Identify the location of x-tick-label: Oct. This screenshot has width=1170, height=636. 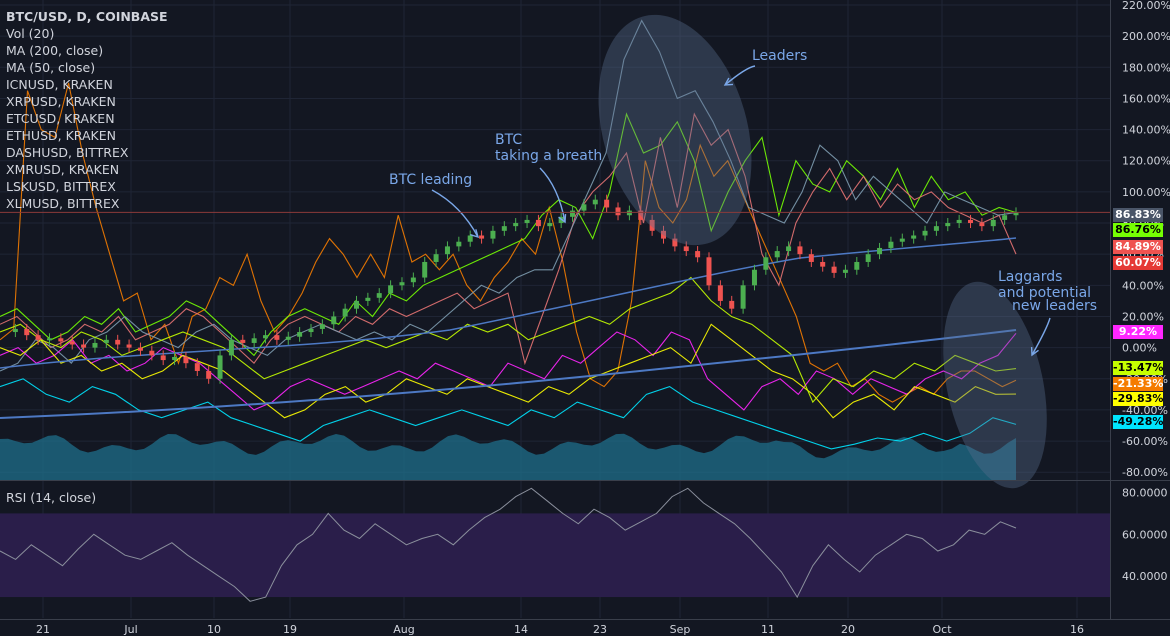
(942, 629).